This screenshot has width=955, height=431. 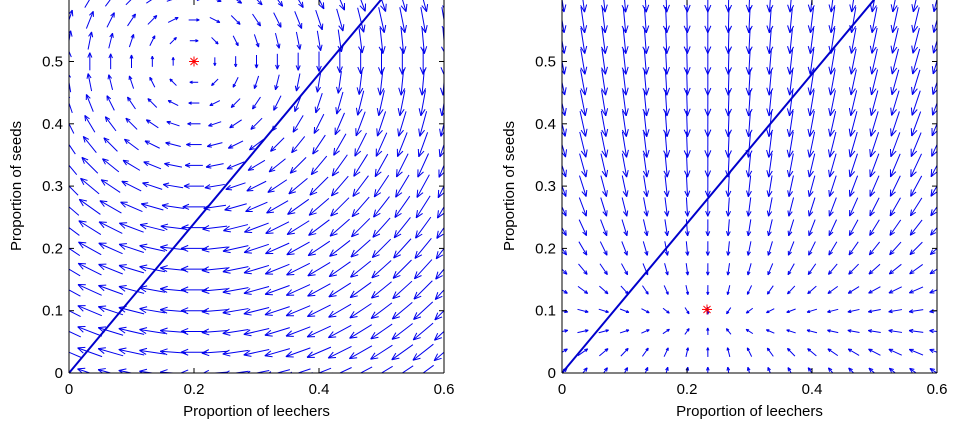 I want to click on y-tick-label: 0, so click(x=552, y=373).